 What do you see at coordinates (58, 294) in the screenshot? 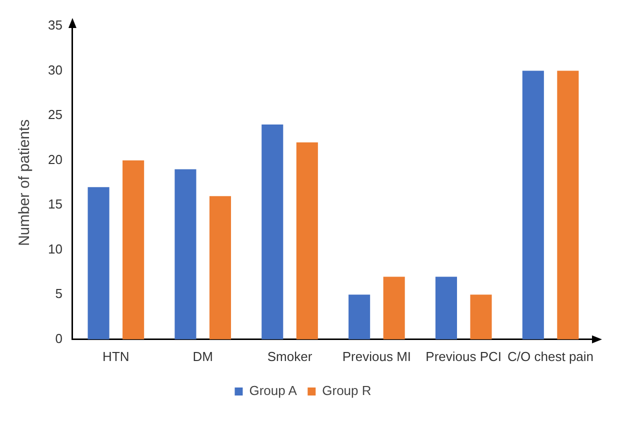
I see `y-tick-label: 5` at bounding box center [58, 294].